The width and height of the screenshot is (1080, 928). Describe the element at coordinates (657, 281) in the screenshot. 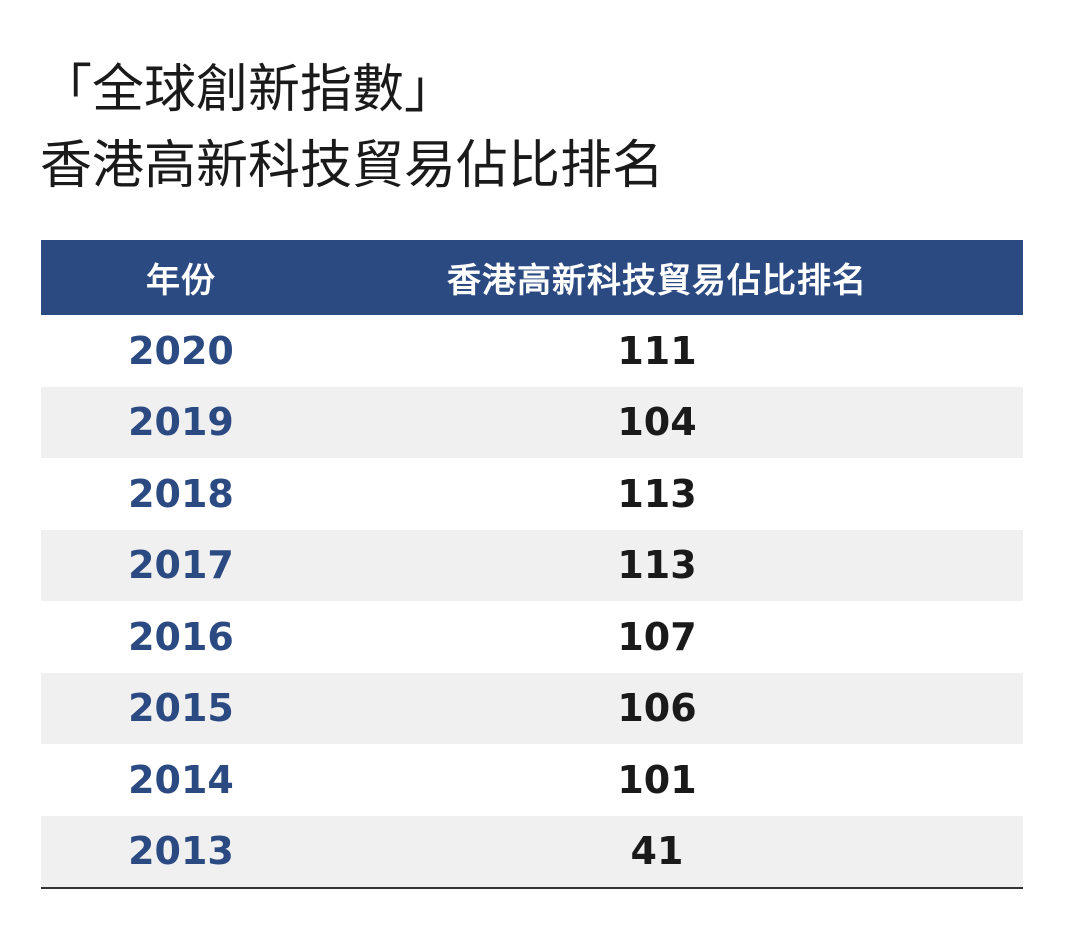

I see `column-header-rank: 香港高新科技貿易佔比排名` at that location.